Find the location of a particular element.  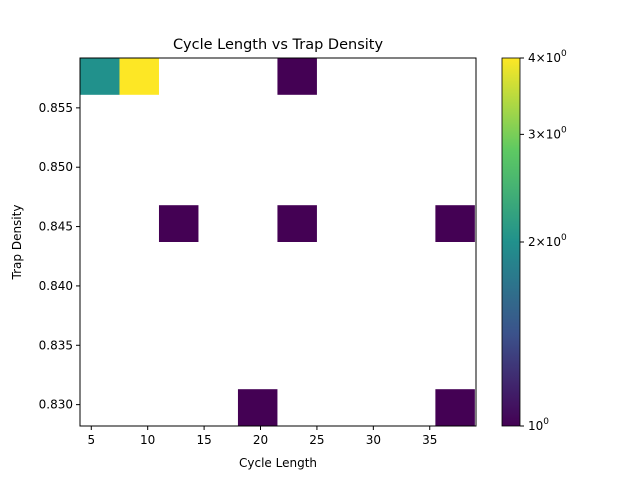

chart-title: Cycle Length vs Trap Density is located at coordinates (278, 45).